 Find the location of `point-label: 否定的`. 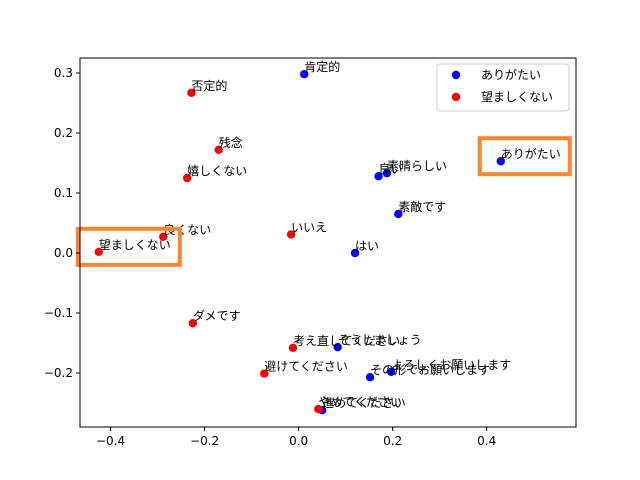

point-label: 否定的 is located at coordinates (209, 85).